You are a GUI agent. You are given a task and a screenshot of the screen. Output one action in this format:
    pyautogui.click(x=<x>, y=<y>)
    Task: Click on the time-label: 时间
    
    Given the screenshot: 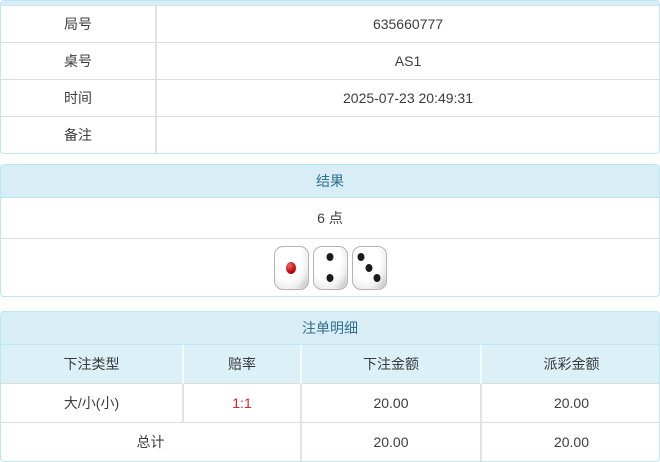 What is the action you would take?
    pyautogui.click(x=79, y=98)
    